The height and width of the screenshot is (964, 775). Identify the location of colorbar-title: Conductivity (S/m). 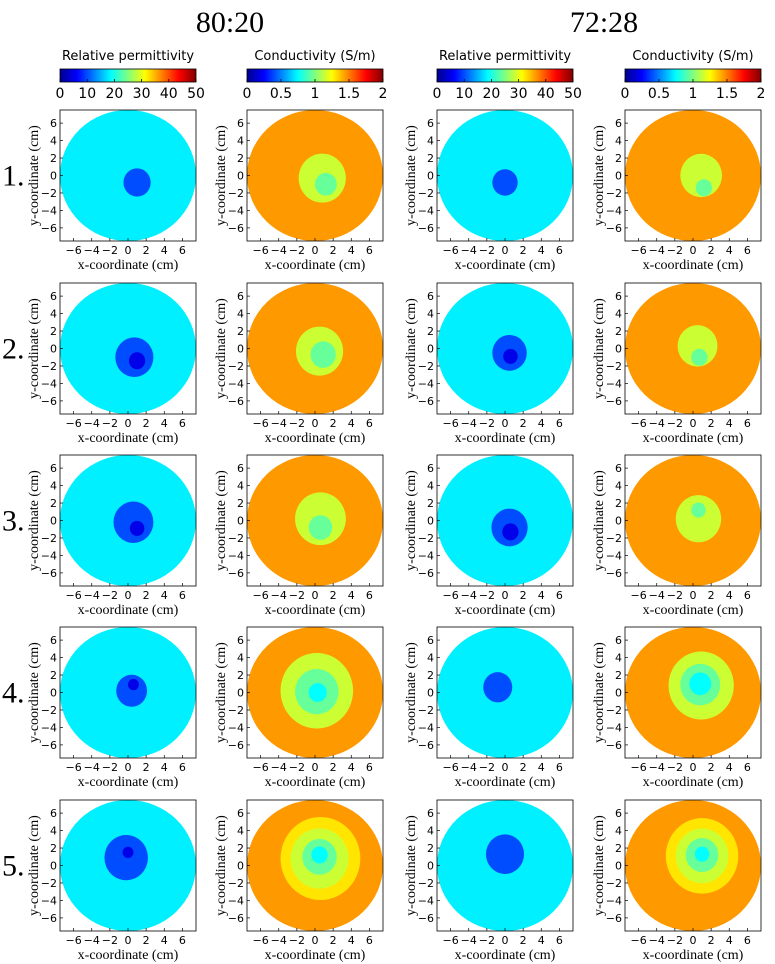
(314, 56).